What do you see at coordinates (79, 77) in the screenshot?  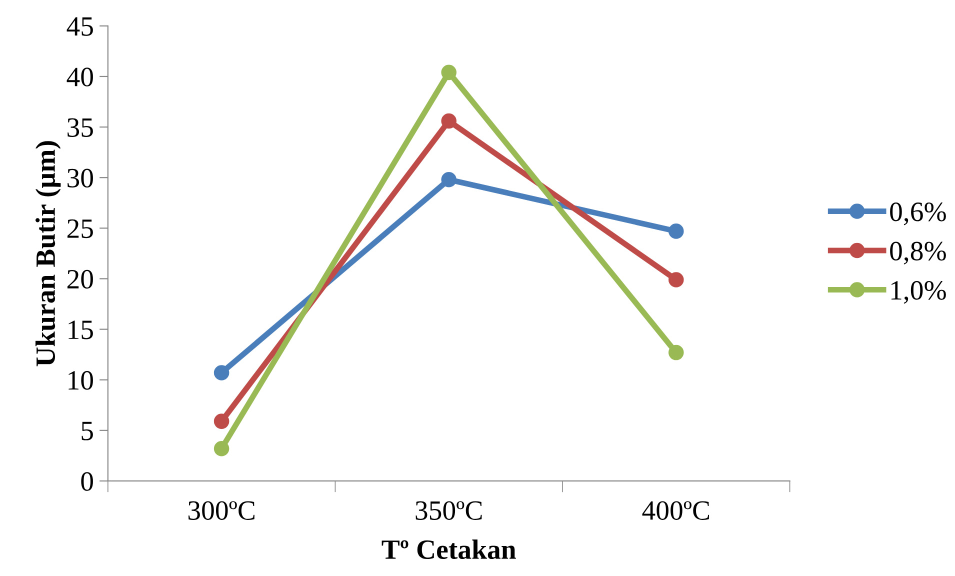 I see `y-tick-label: 40` at bounding box center [79, 77].